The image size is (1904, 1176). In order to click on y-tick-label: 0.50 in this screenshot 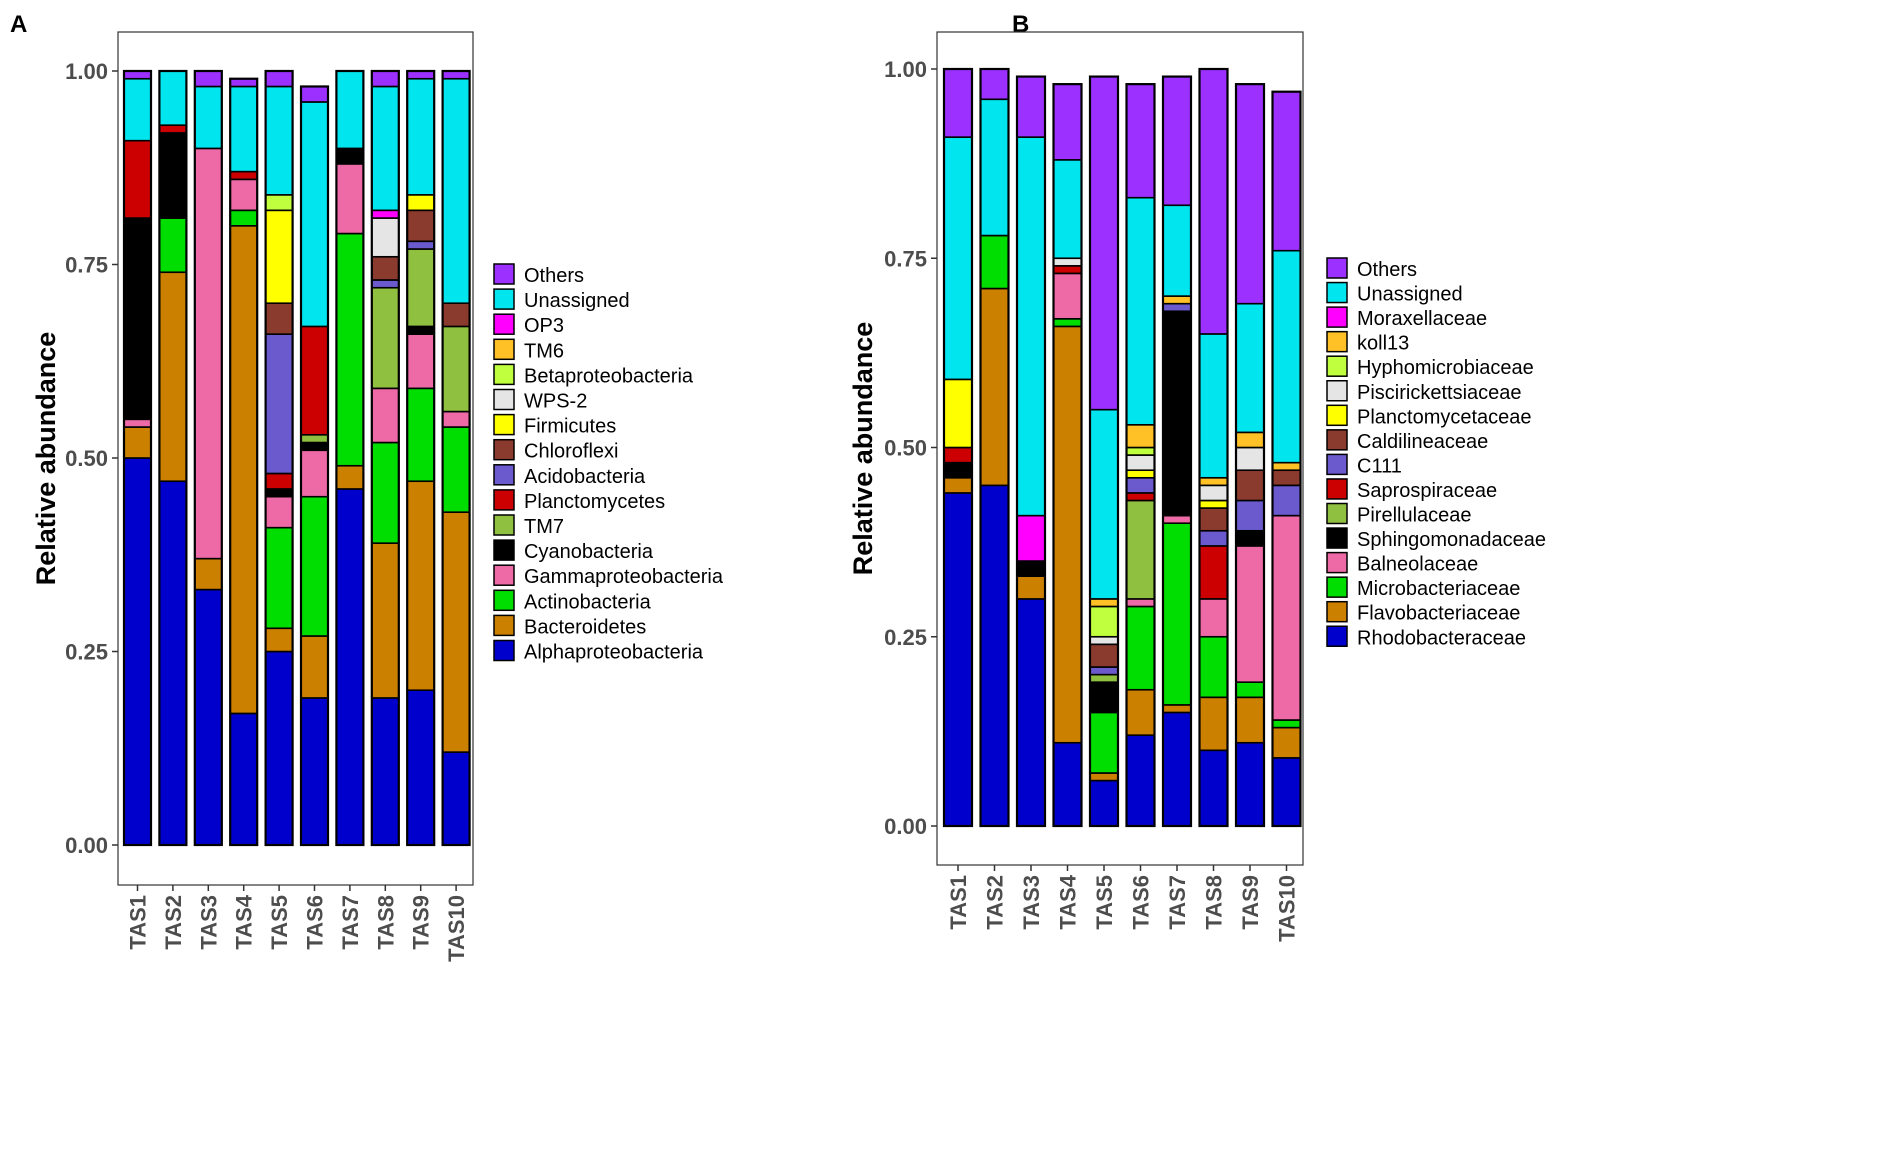, I will do `click(86, 458)`.